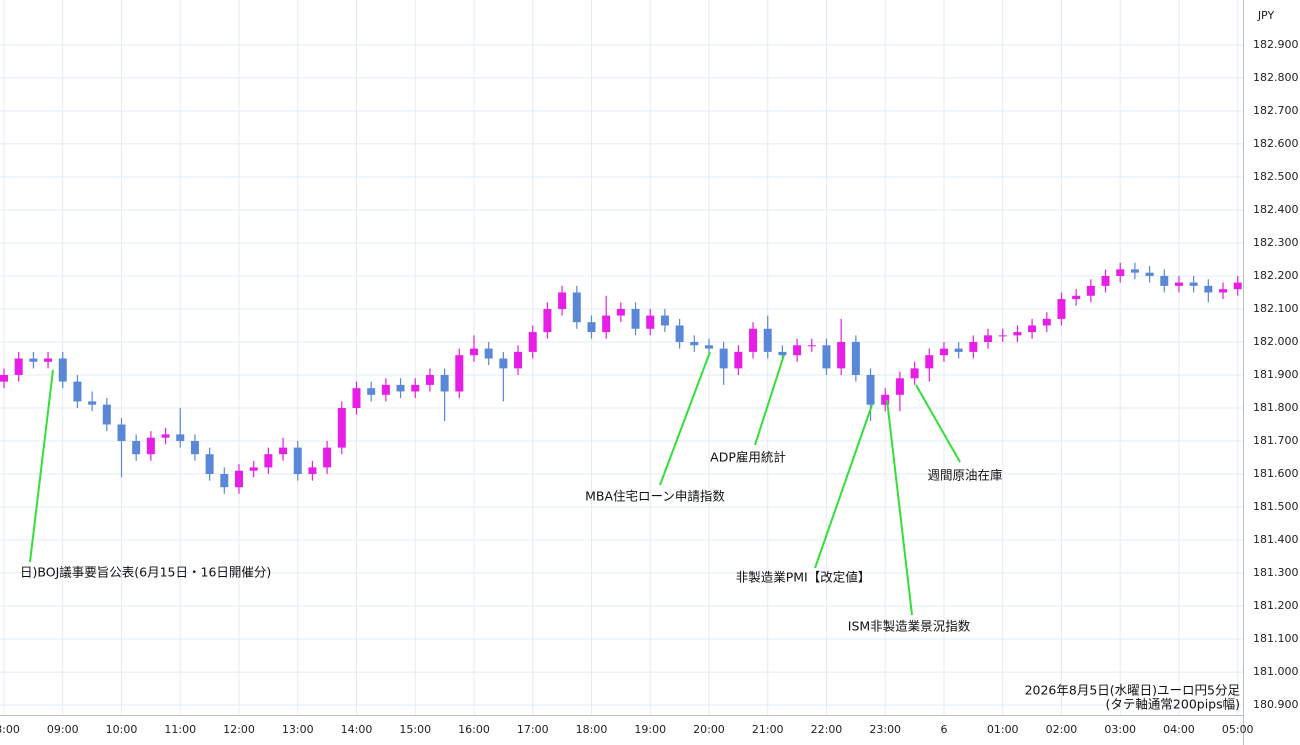 This screenshot has height=745, width=1300. What do you see at coordinates (1120, 729) in the screenshot?
I see `x-tick-label: 03:00` at bounding box center [1120, 729].